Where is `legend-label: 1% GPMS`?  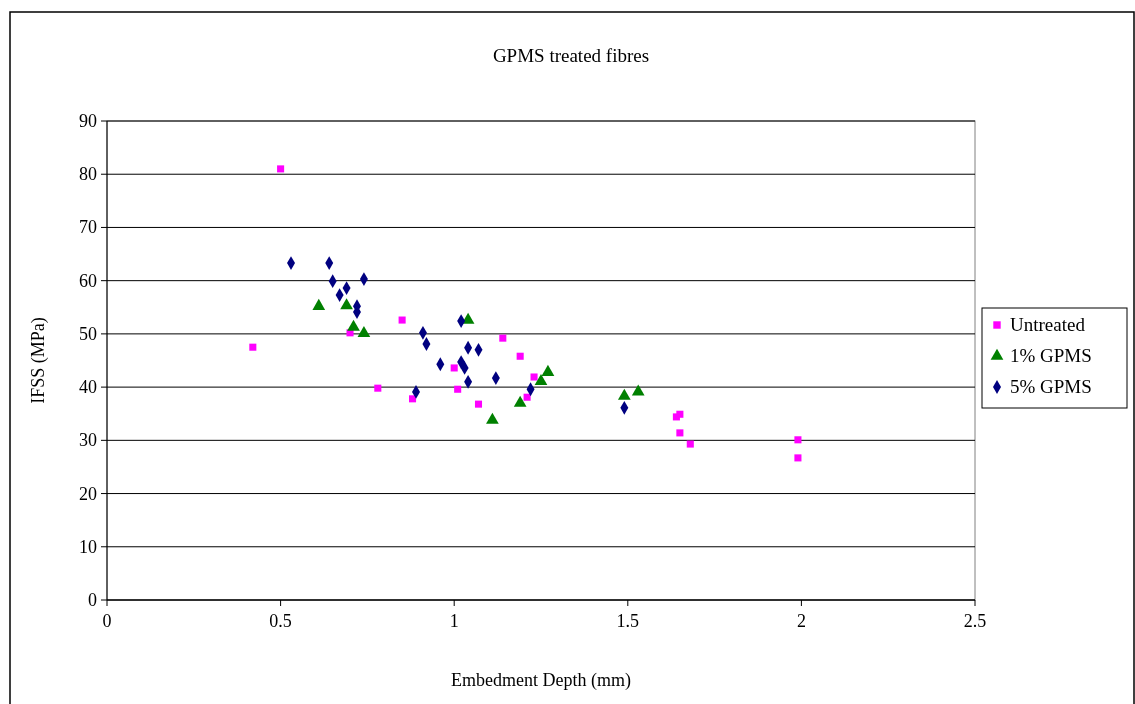
legend-label: 1% GPMS is located at coordinates (1051, 355).